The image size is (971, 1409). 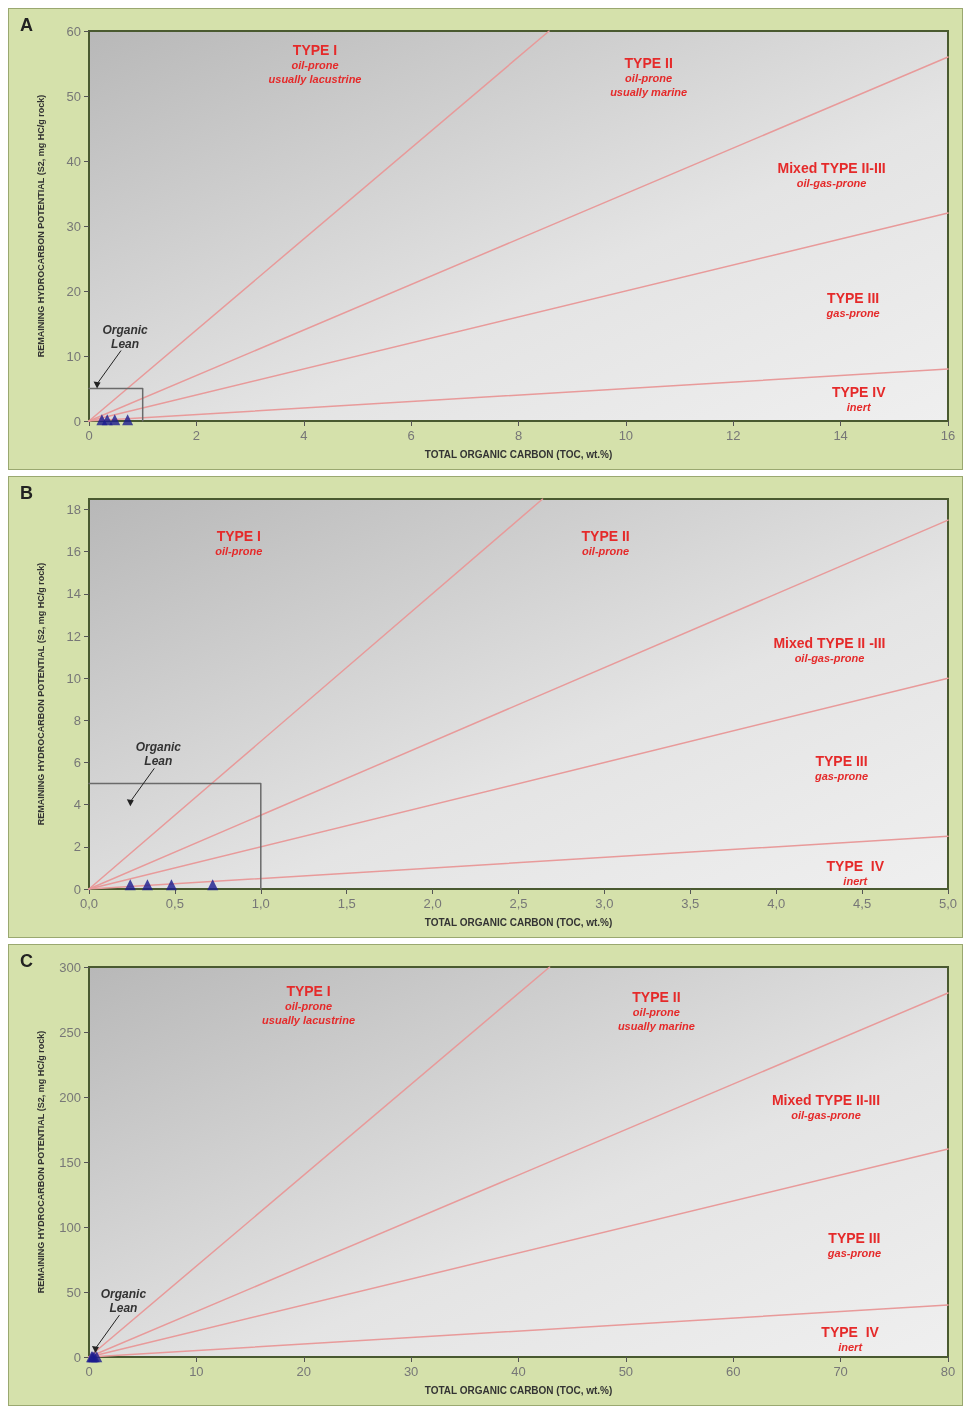 I want to click on x-tick-label: 16, so click(x=948, y=435).